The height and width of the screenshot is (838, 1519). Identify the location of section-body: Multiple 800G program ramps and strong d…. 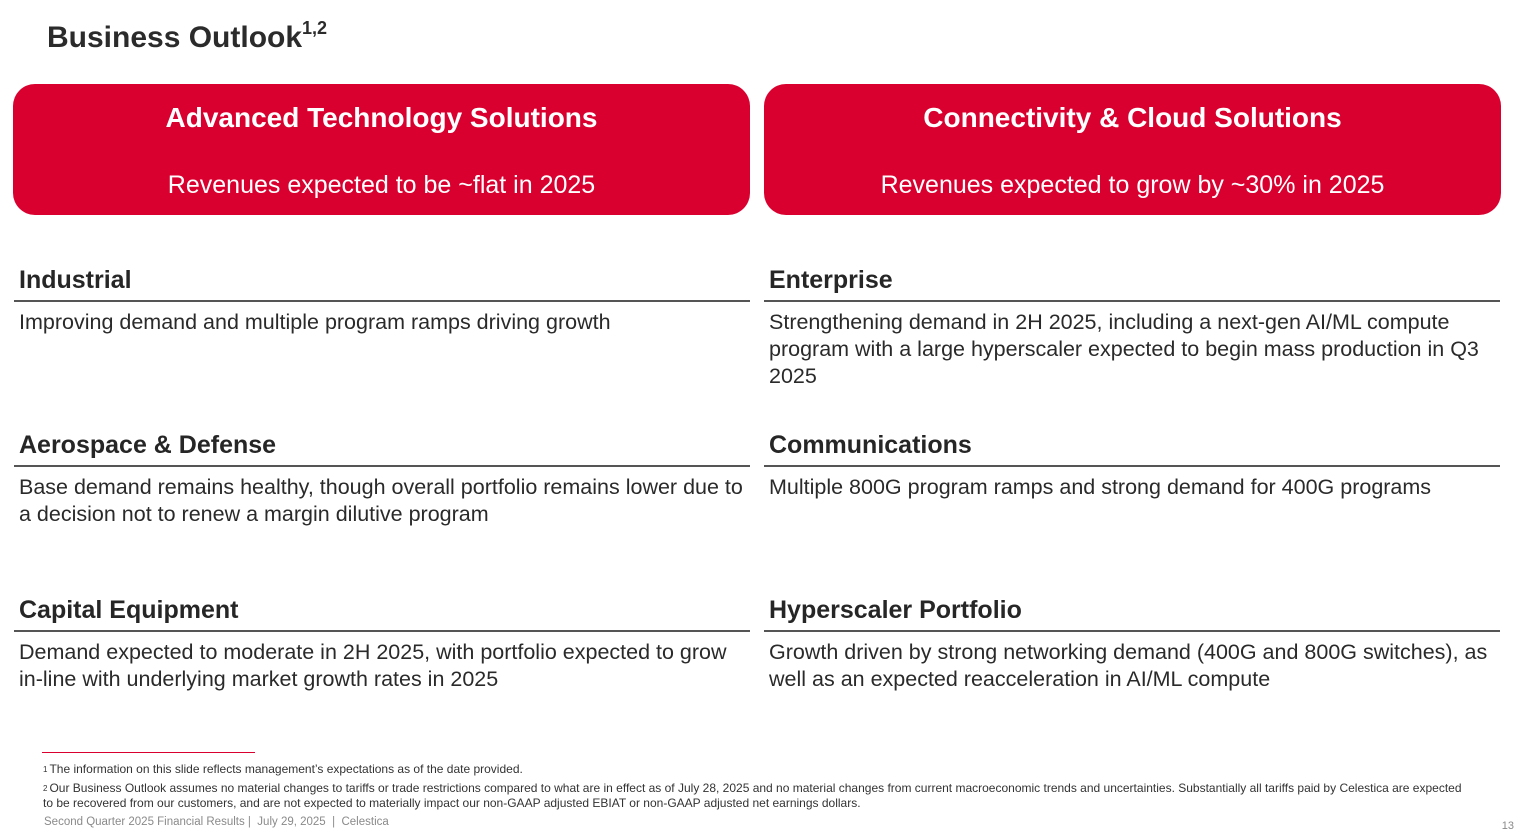
(1100, 487).